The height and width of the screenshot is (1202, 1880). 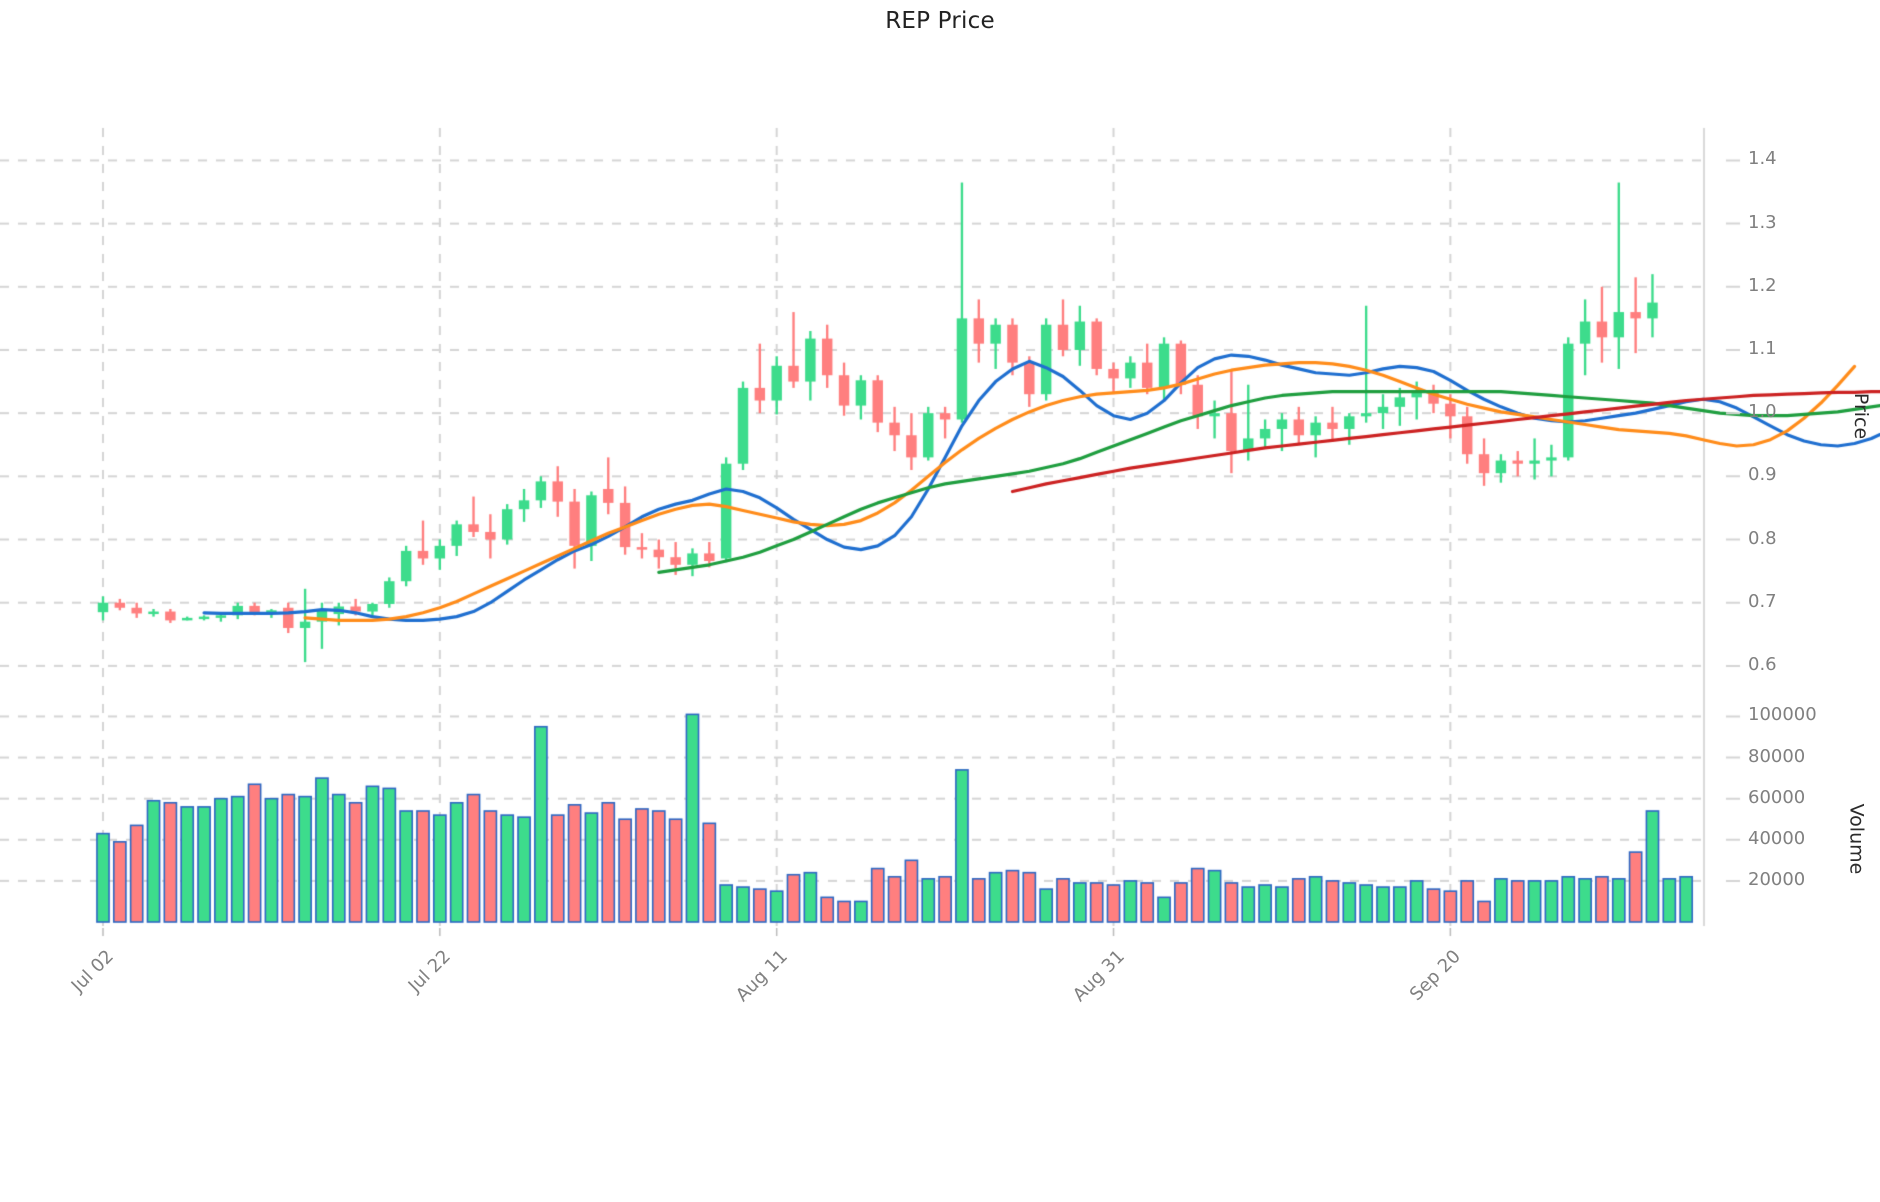 What do you see at coordinates (940, 21) in the screenshot?
I see `chart-title: REP Price` at bounding box center [940, 21].